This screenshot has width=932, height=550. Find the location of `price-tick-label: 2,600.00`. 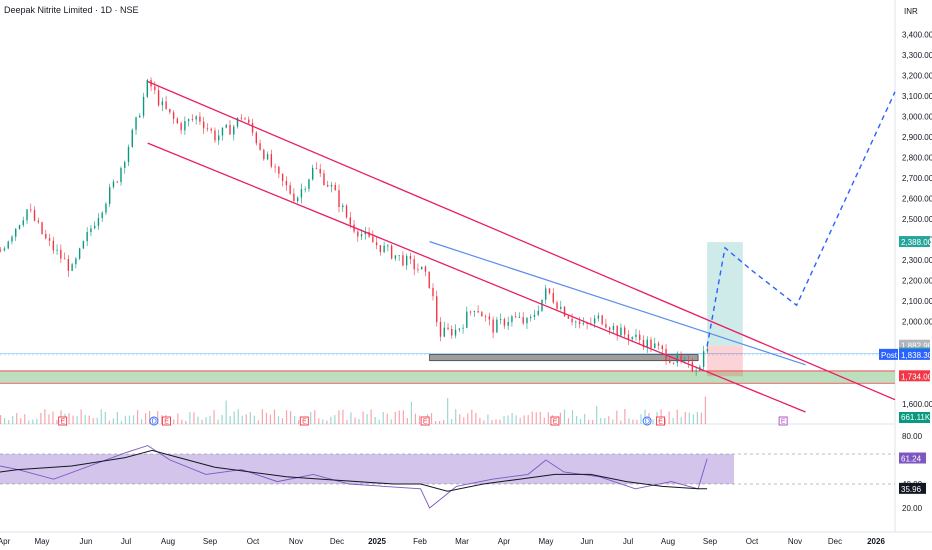

price-tick-label: 2,600.00 is located at coordinates (917, 199).